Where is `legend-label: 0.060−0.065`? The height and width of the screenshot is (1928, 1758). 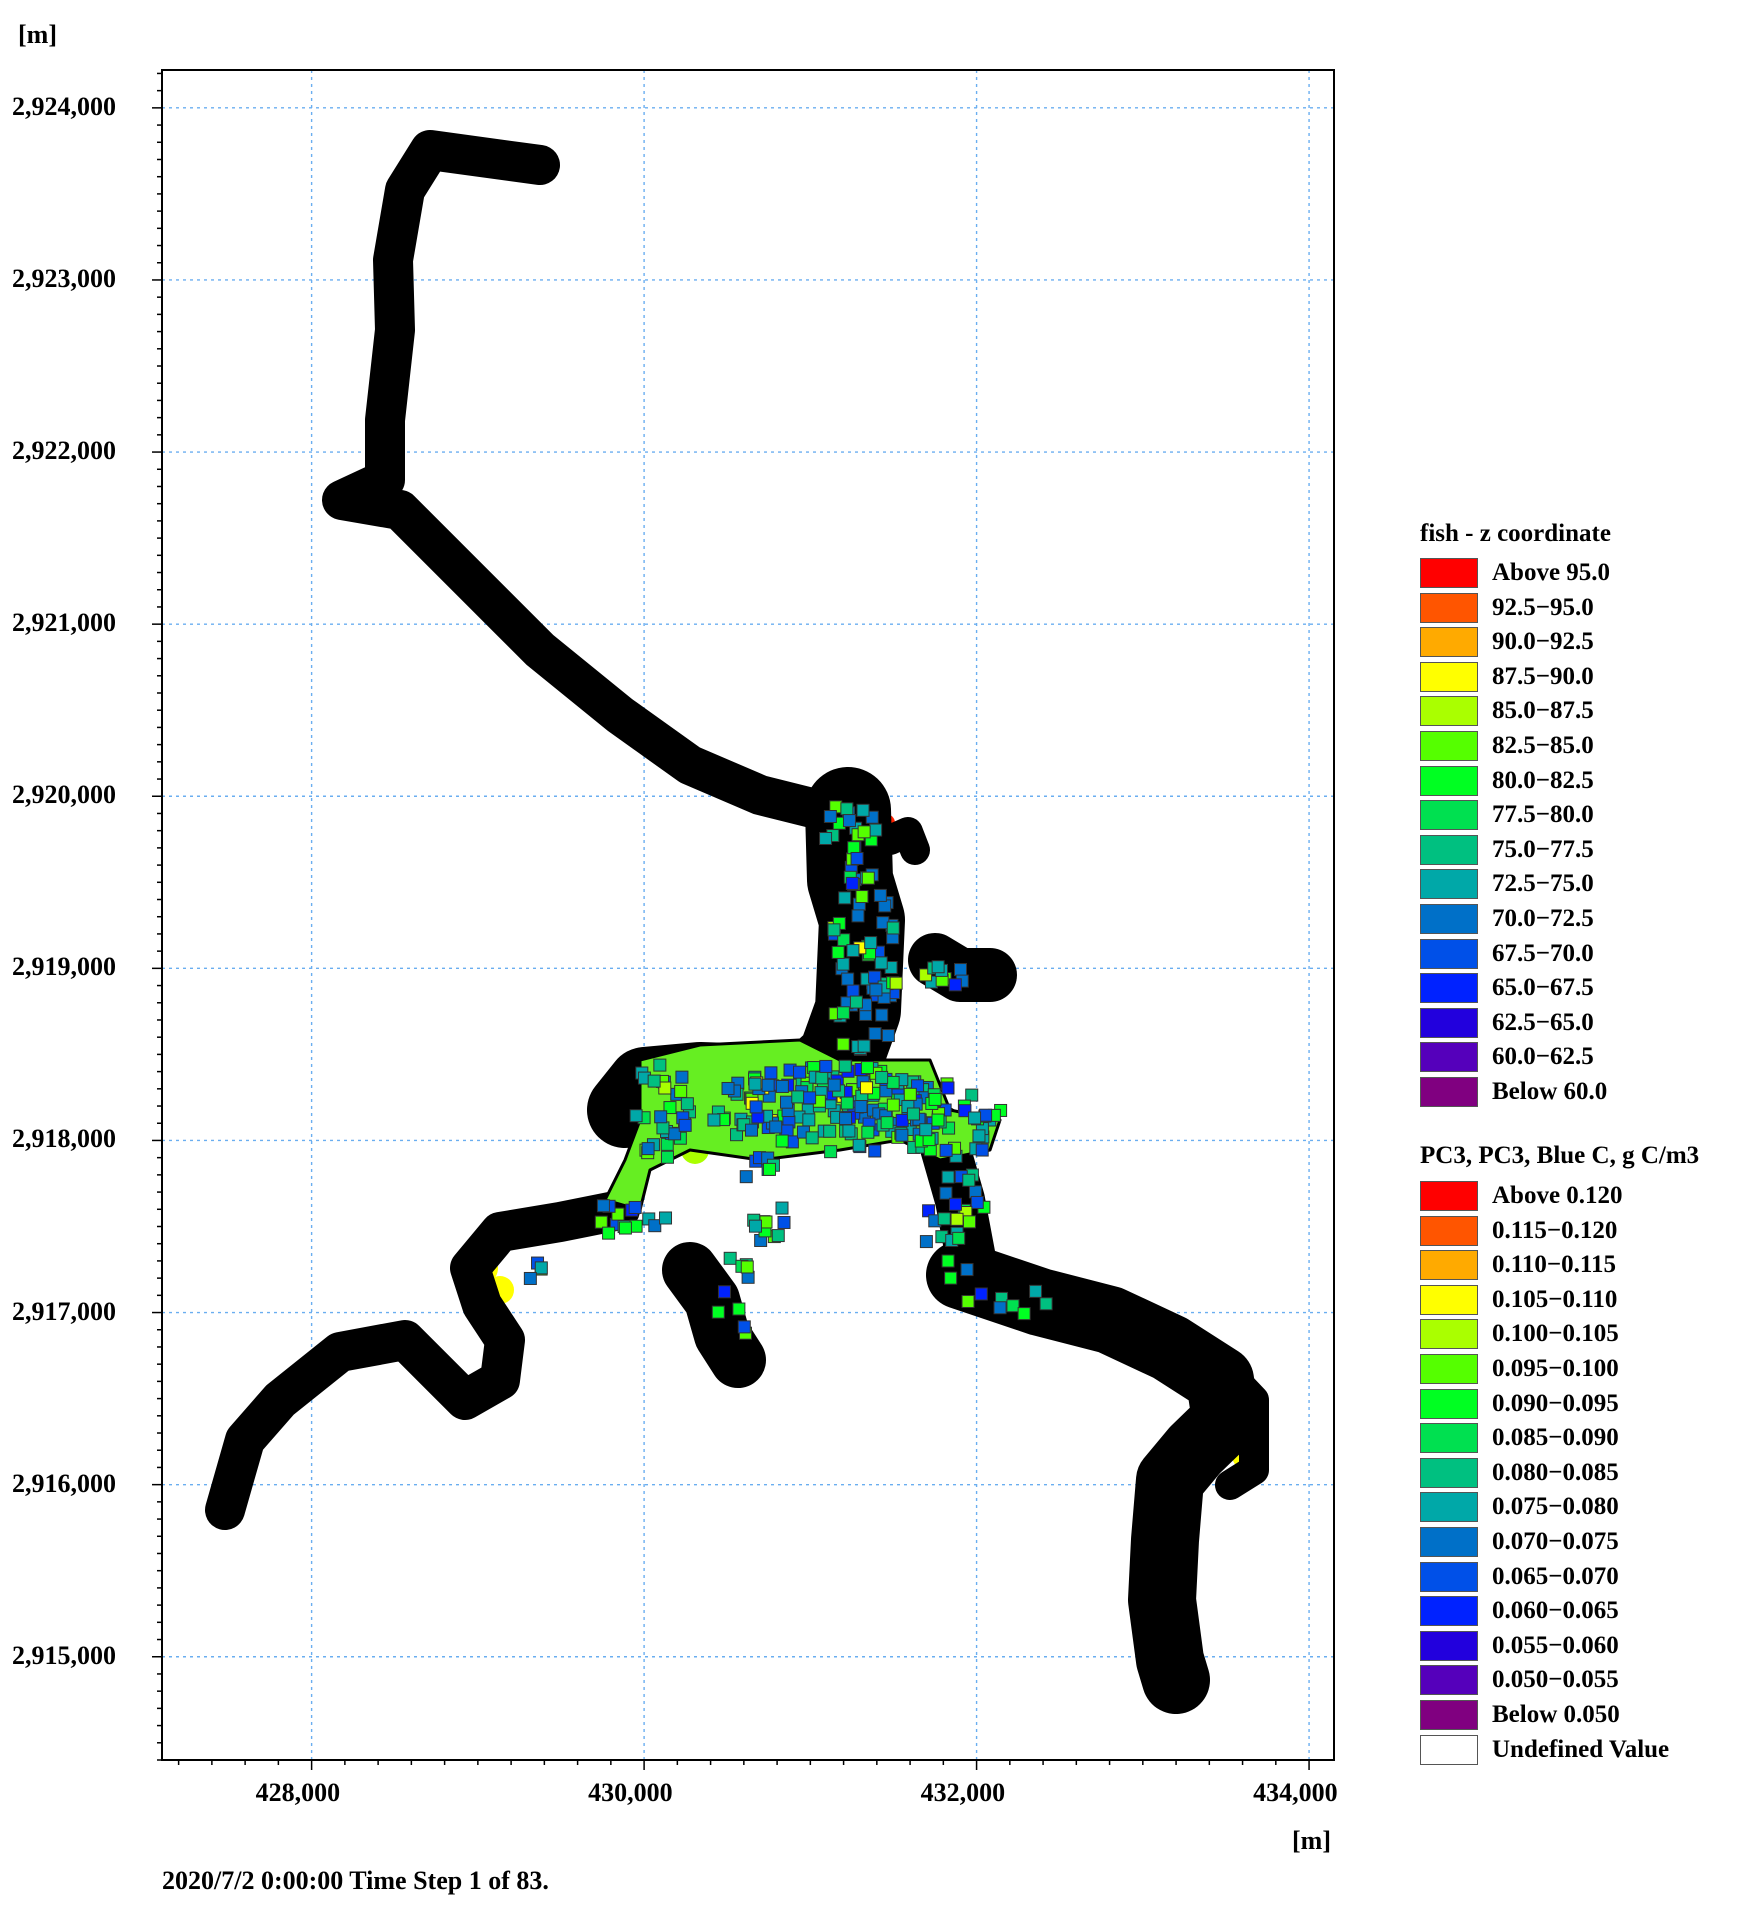 legend-label: 0.060−0.065 is located at coordinates (1555, 1611).